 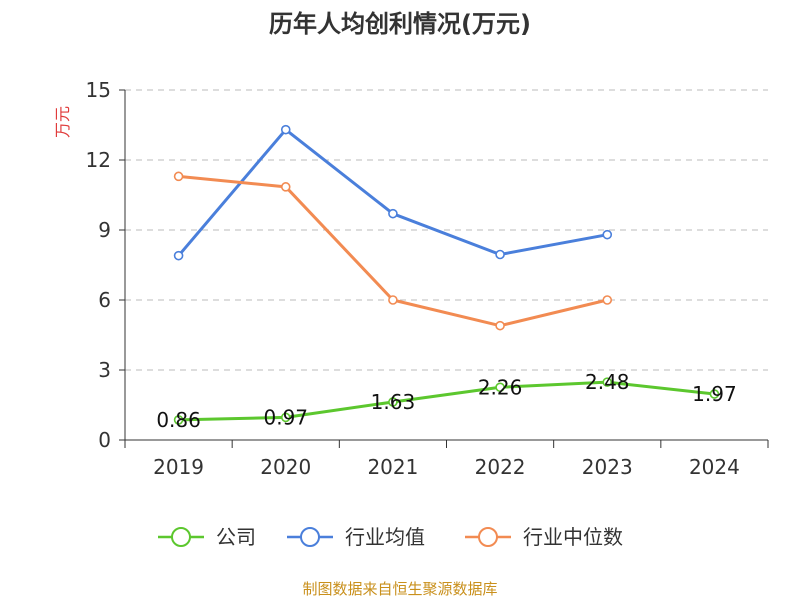 I want to click on x-tick-label: 2023, so click(x=607, y=467).